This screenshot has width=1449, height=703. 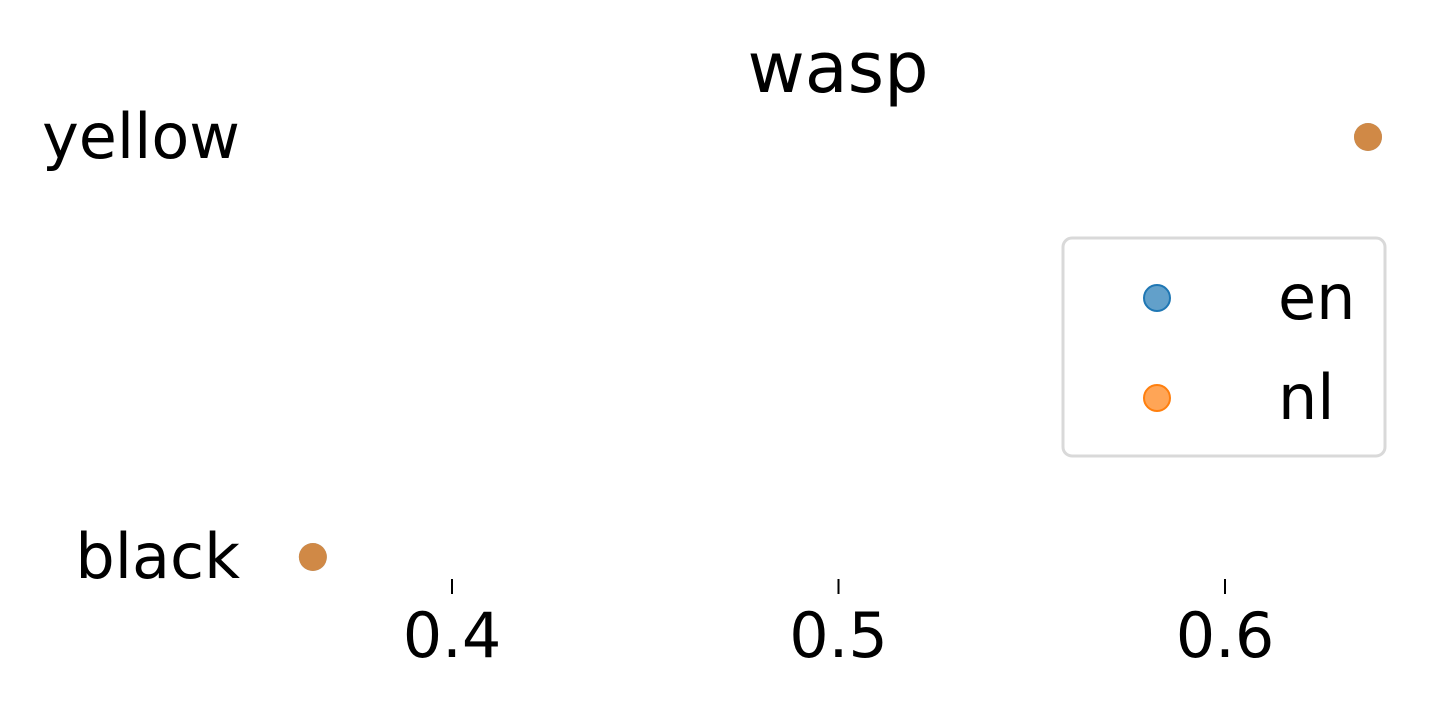 What do you see at coordinates (1225, 635) in the screenshot?
I see `x-tick-label: 0.6` at bounding box center [1225, 635].